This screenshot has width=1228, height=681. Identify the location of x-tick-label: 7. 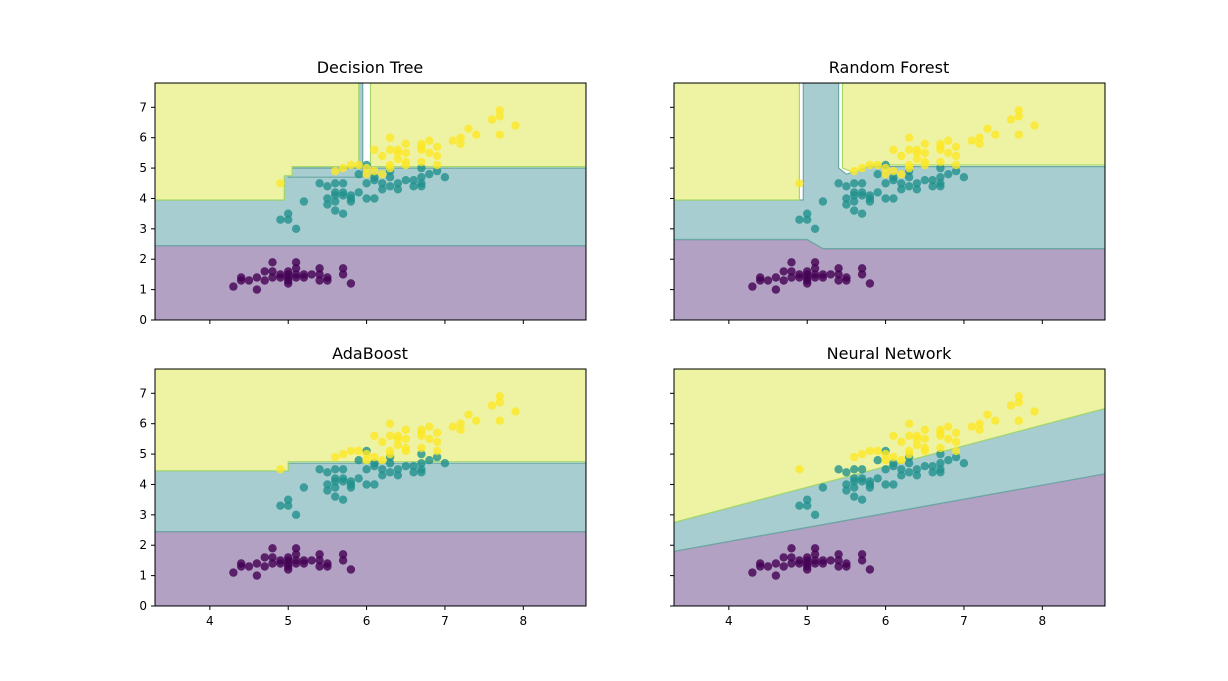
(445, 621).